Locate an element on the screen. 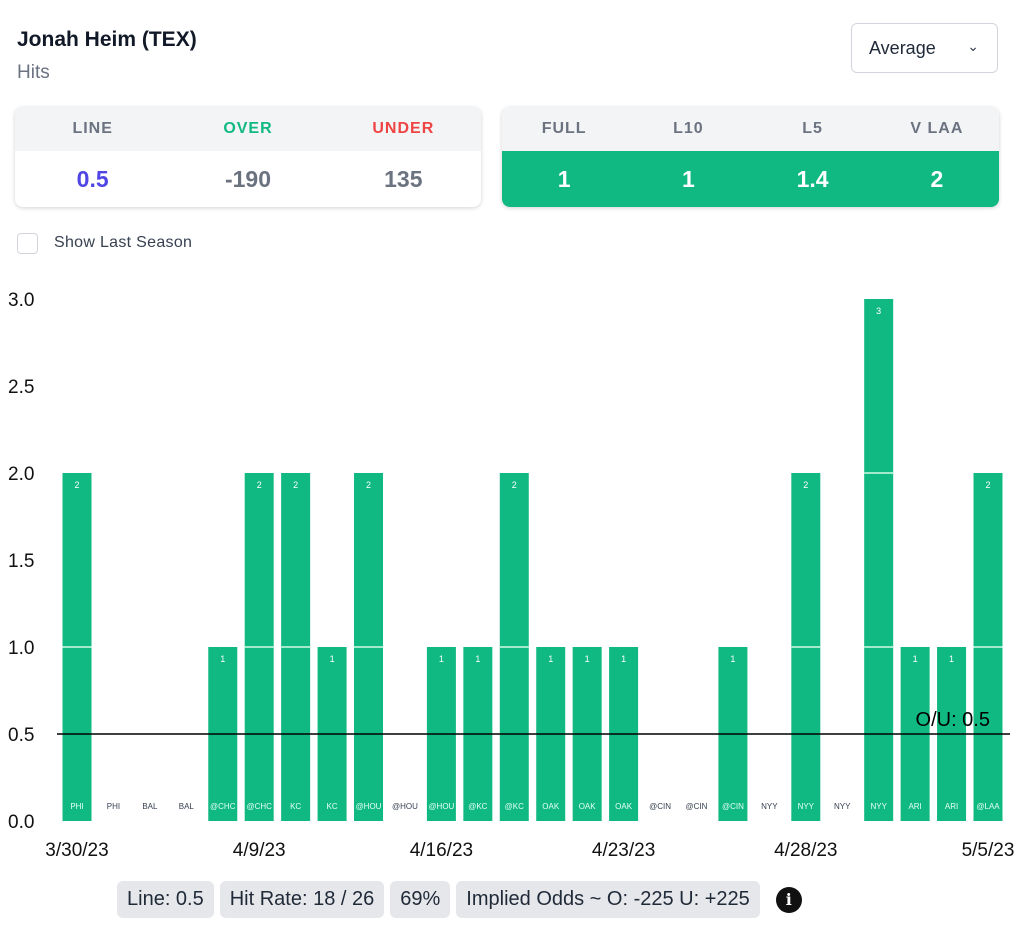  x-tick-label: 3/30/23 is located at coordinates (76, 850).